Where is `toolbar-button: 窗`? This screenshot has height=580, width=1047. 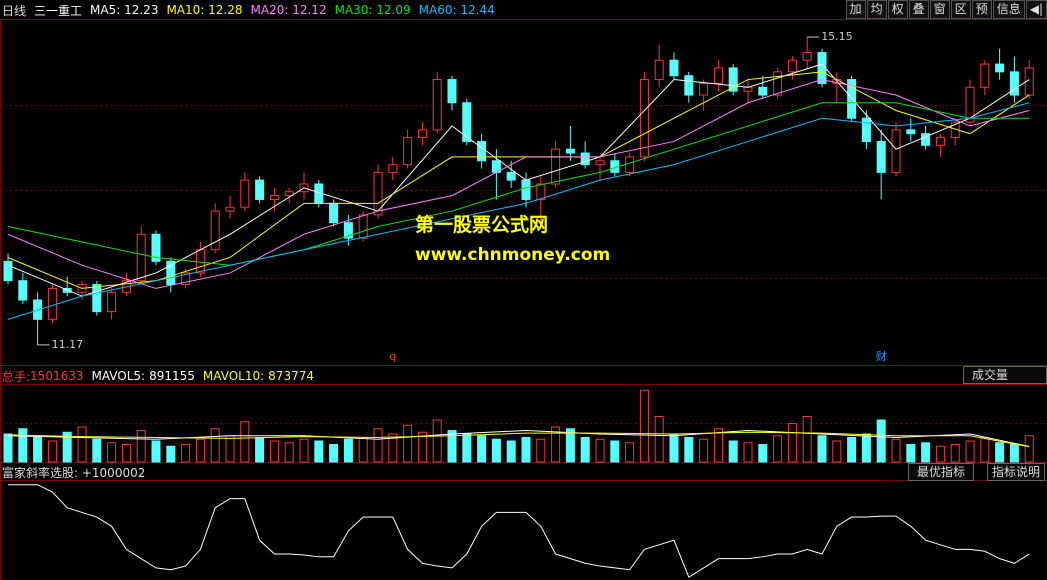
toolbar-button: 窗 is located at coordinates (939, 9).